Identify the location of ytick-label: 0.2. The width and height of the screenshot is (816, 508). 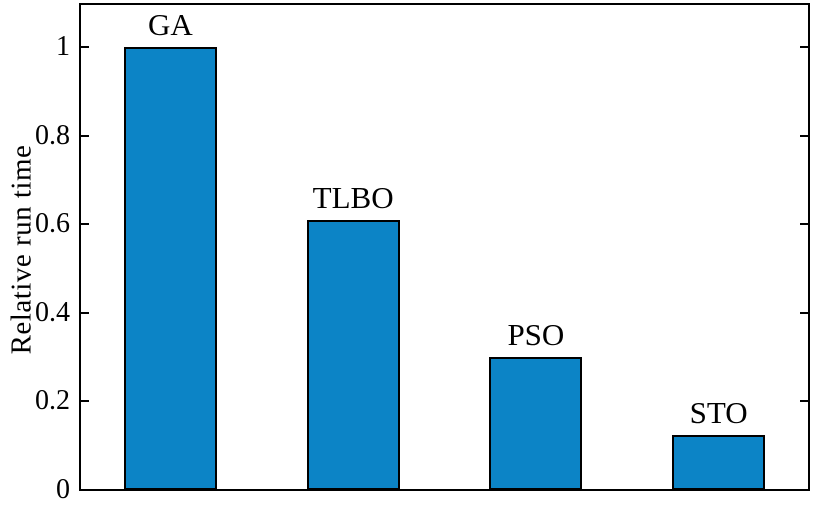
(52, 401).